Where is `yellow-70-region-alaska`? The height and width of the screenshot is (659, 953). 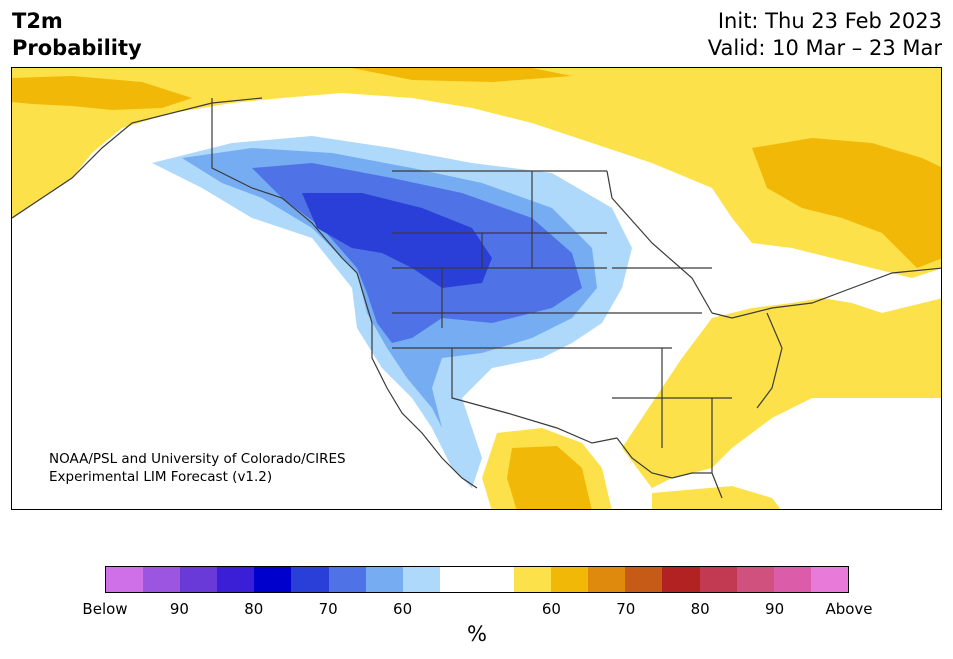 yellow-70-region-alaska is located at coordinates (102, 93).